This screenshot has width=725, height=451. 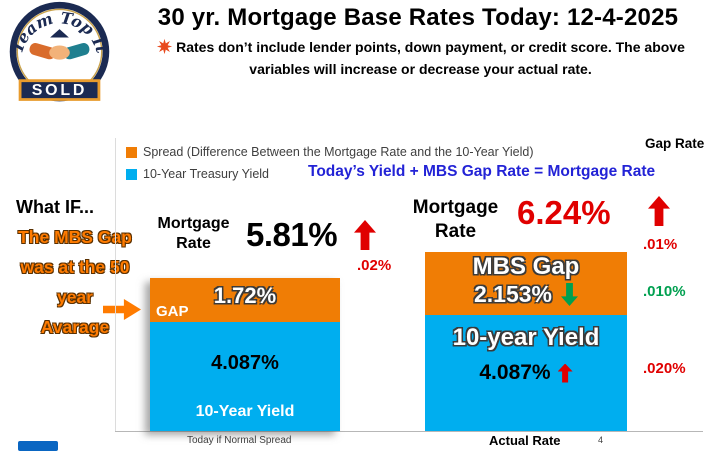 What do you see at coordinates (675, 143) in the screenshot?
I see `gap-rate-label: Gap Rate` at bounding box center [675, 143].